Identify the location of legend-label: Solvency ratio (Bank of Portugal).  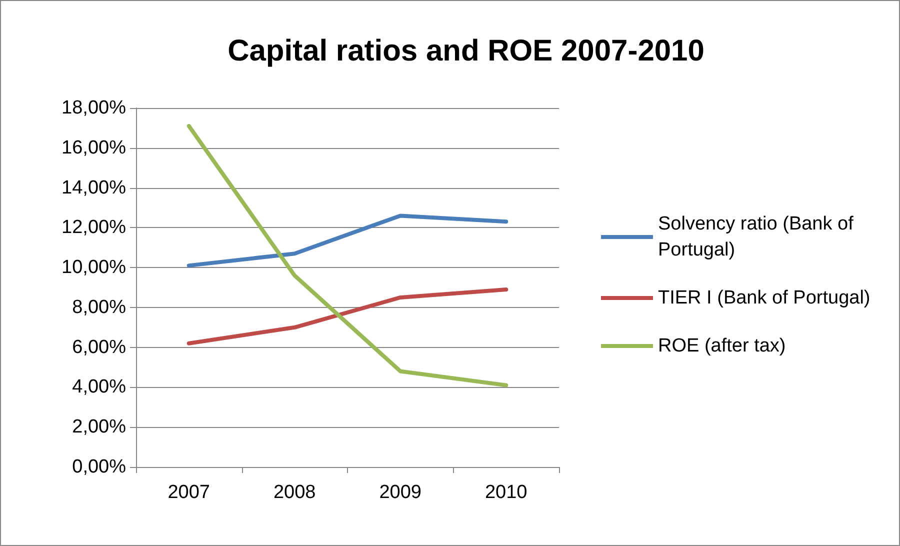
(758, 237).